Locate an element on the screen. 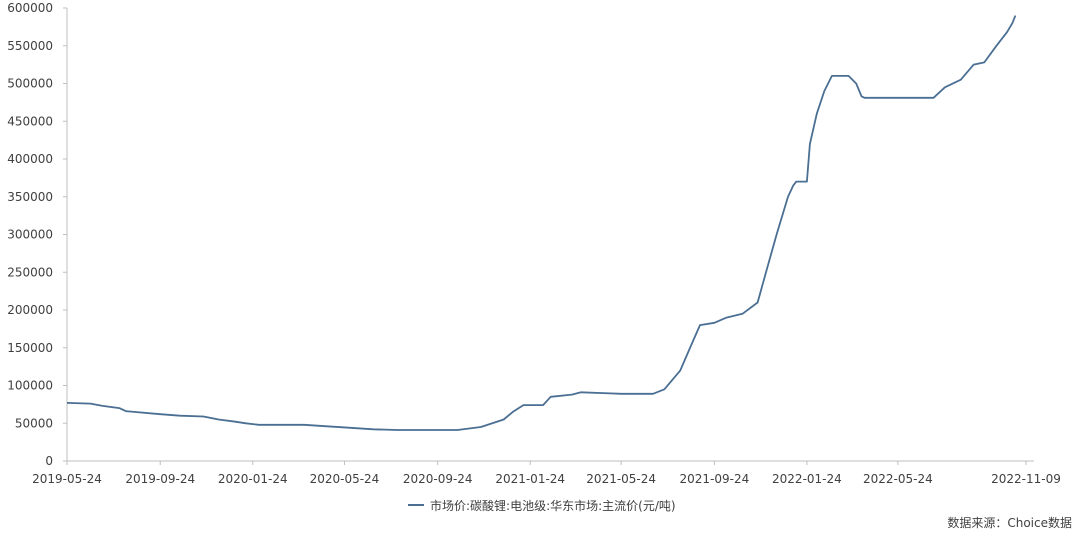 The image size is (1080, 540). x-tick-label: 2021-01-24 is located at coordinates (530, 479).